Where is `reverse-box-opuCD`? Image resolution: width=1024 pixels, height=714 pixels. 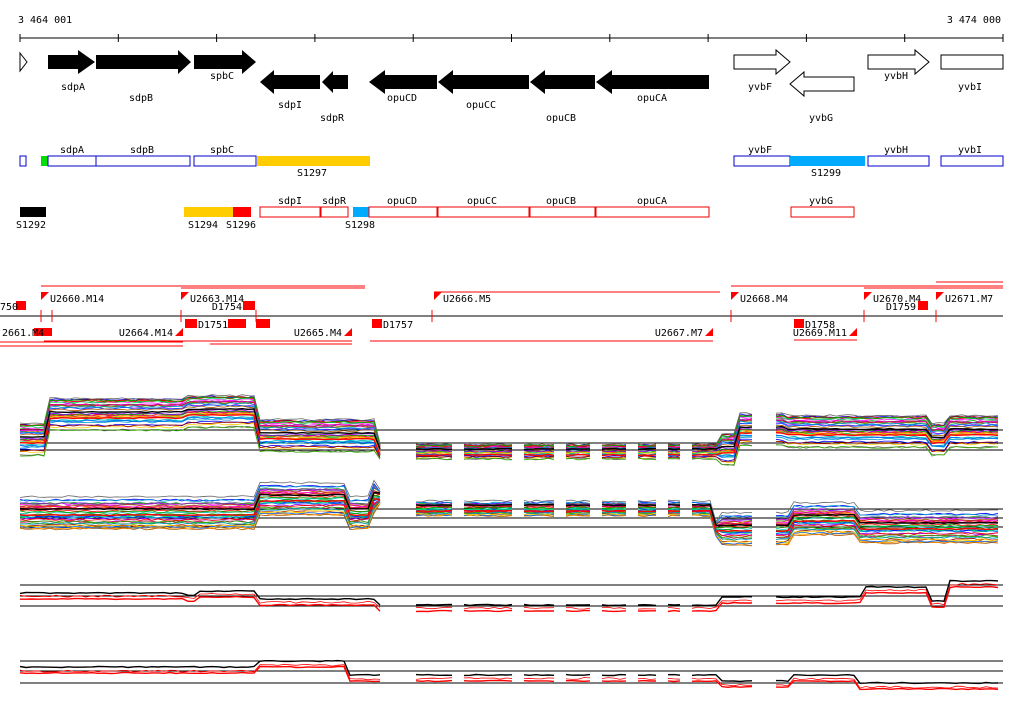
reverse-box-opuCD is located at coordinates (403, 212).